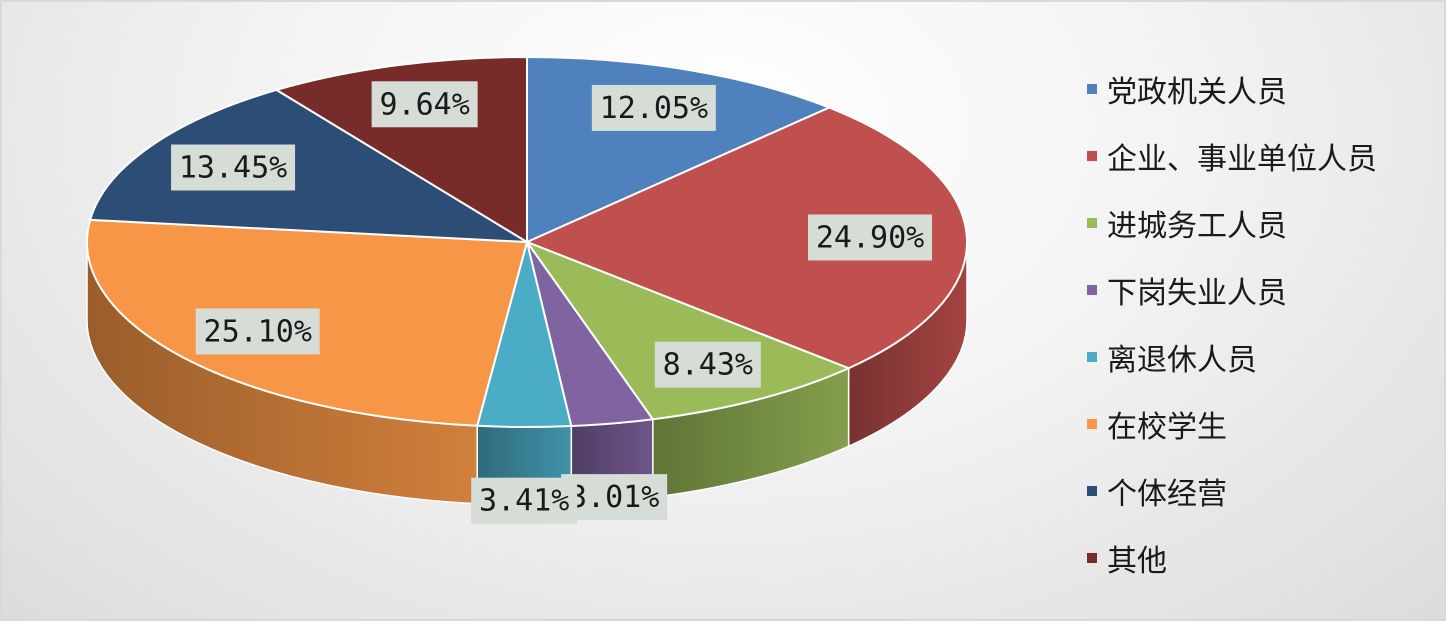 The width and height of the screenshot is (1446, 623). Describe the element at coordinates (1197, 93) in the screenshot. I see `legend-label: 党政机关人员` at that location.